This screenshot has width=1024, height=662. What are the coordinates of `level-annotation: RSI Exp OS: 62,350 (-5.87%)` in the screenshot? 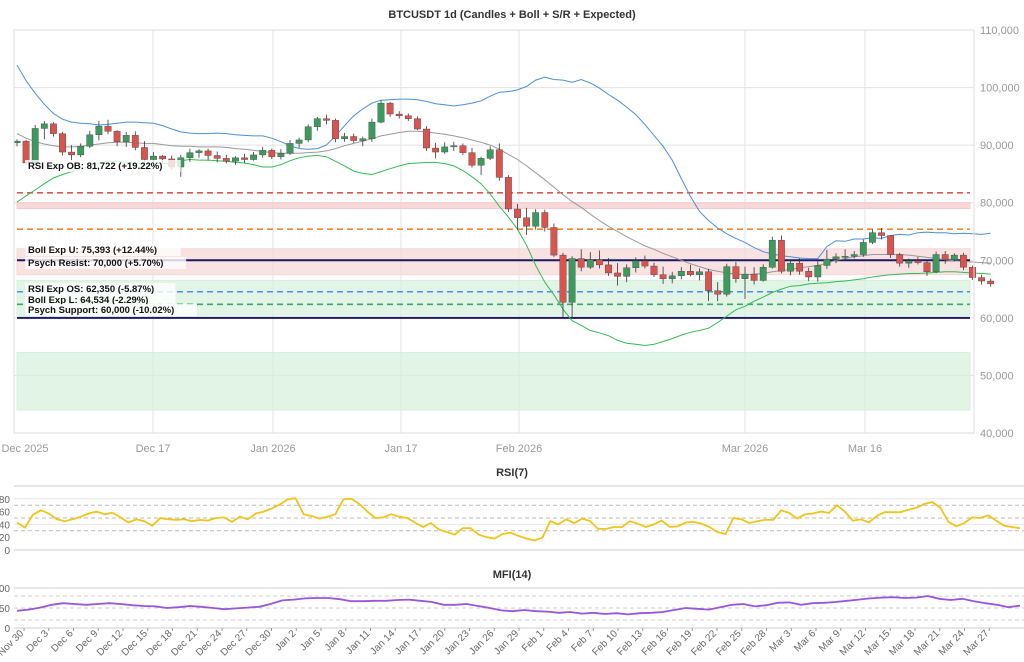 It's located at (91, 289).